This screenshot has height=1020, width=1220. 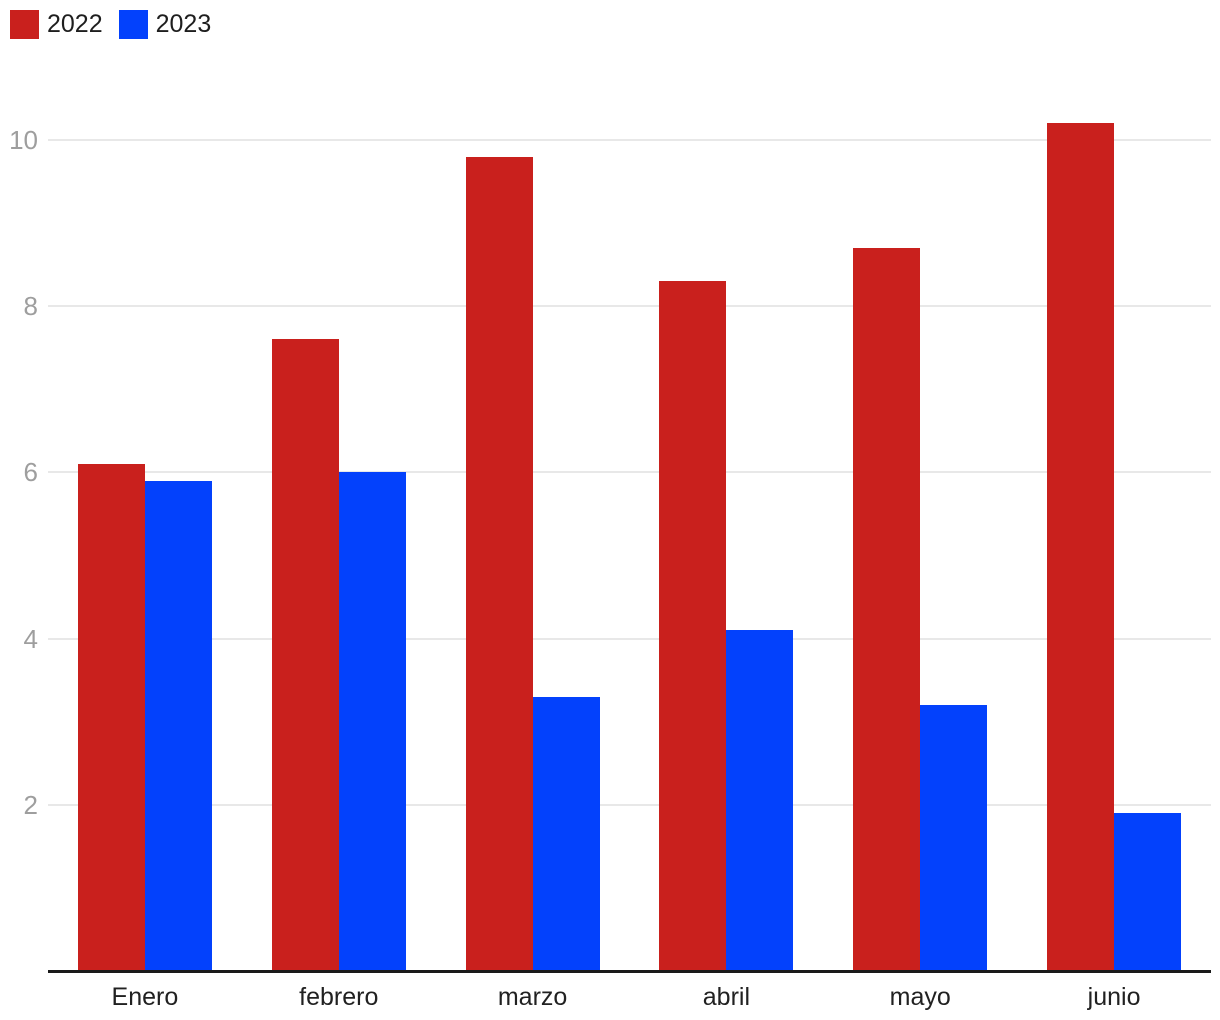 What do you see at coordinates (111, 717) in the screenshot?
I see `bar-2022-enero` at bounding box center [111, 717].